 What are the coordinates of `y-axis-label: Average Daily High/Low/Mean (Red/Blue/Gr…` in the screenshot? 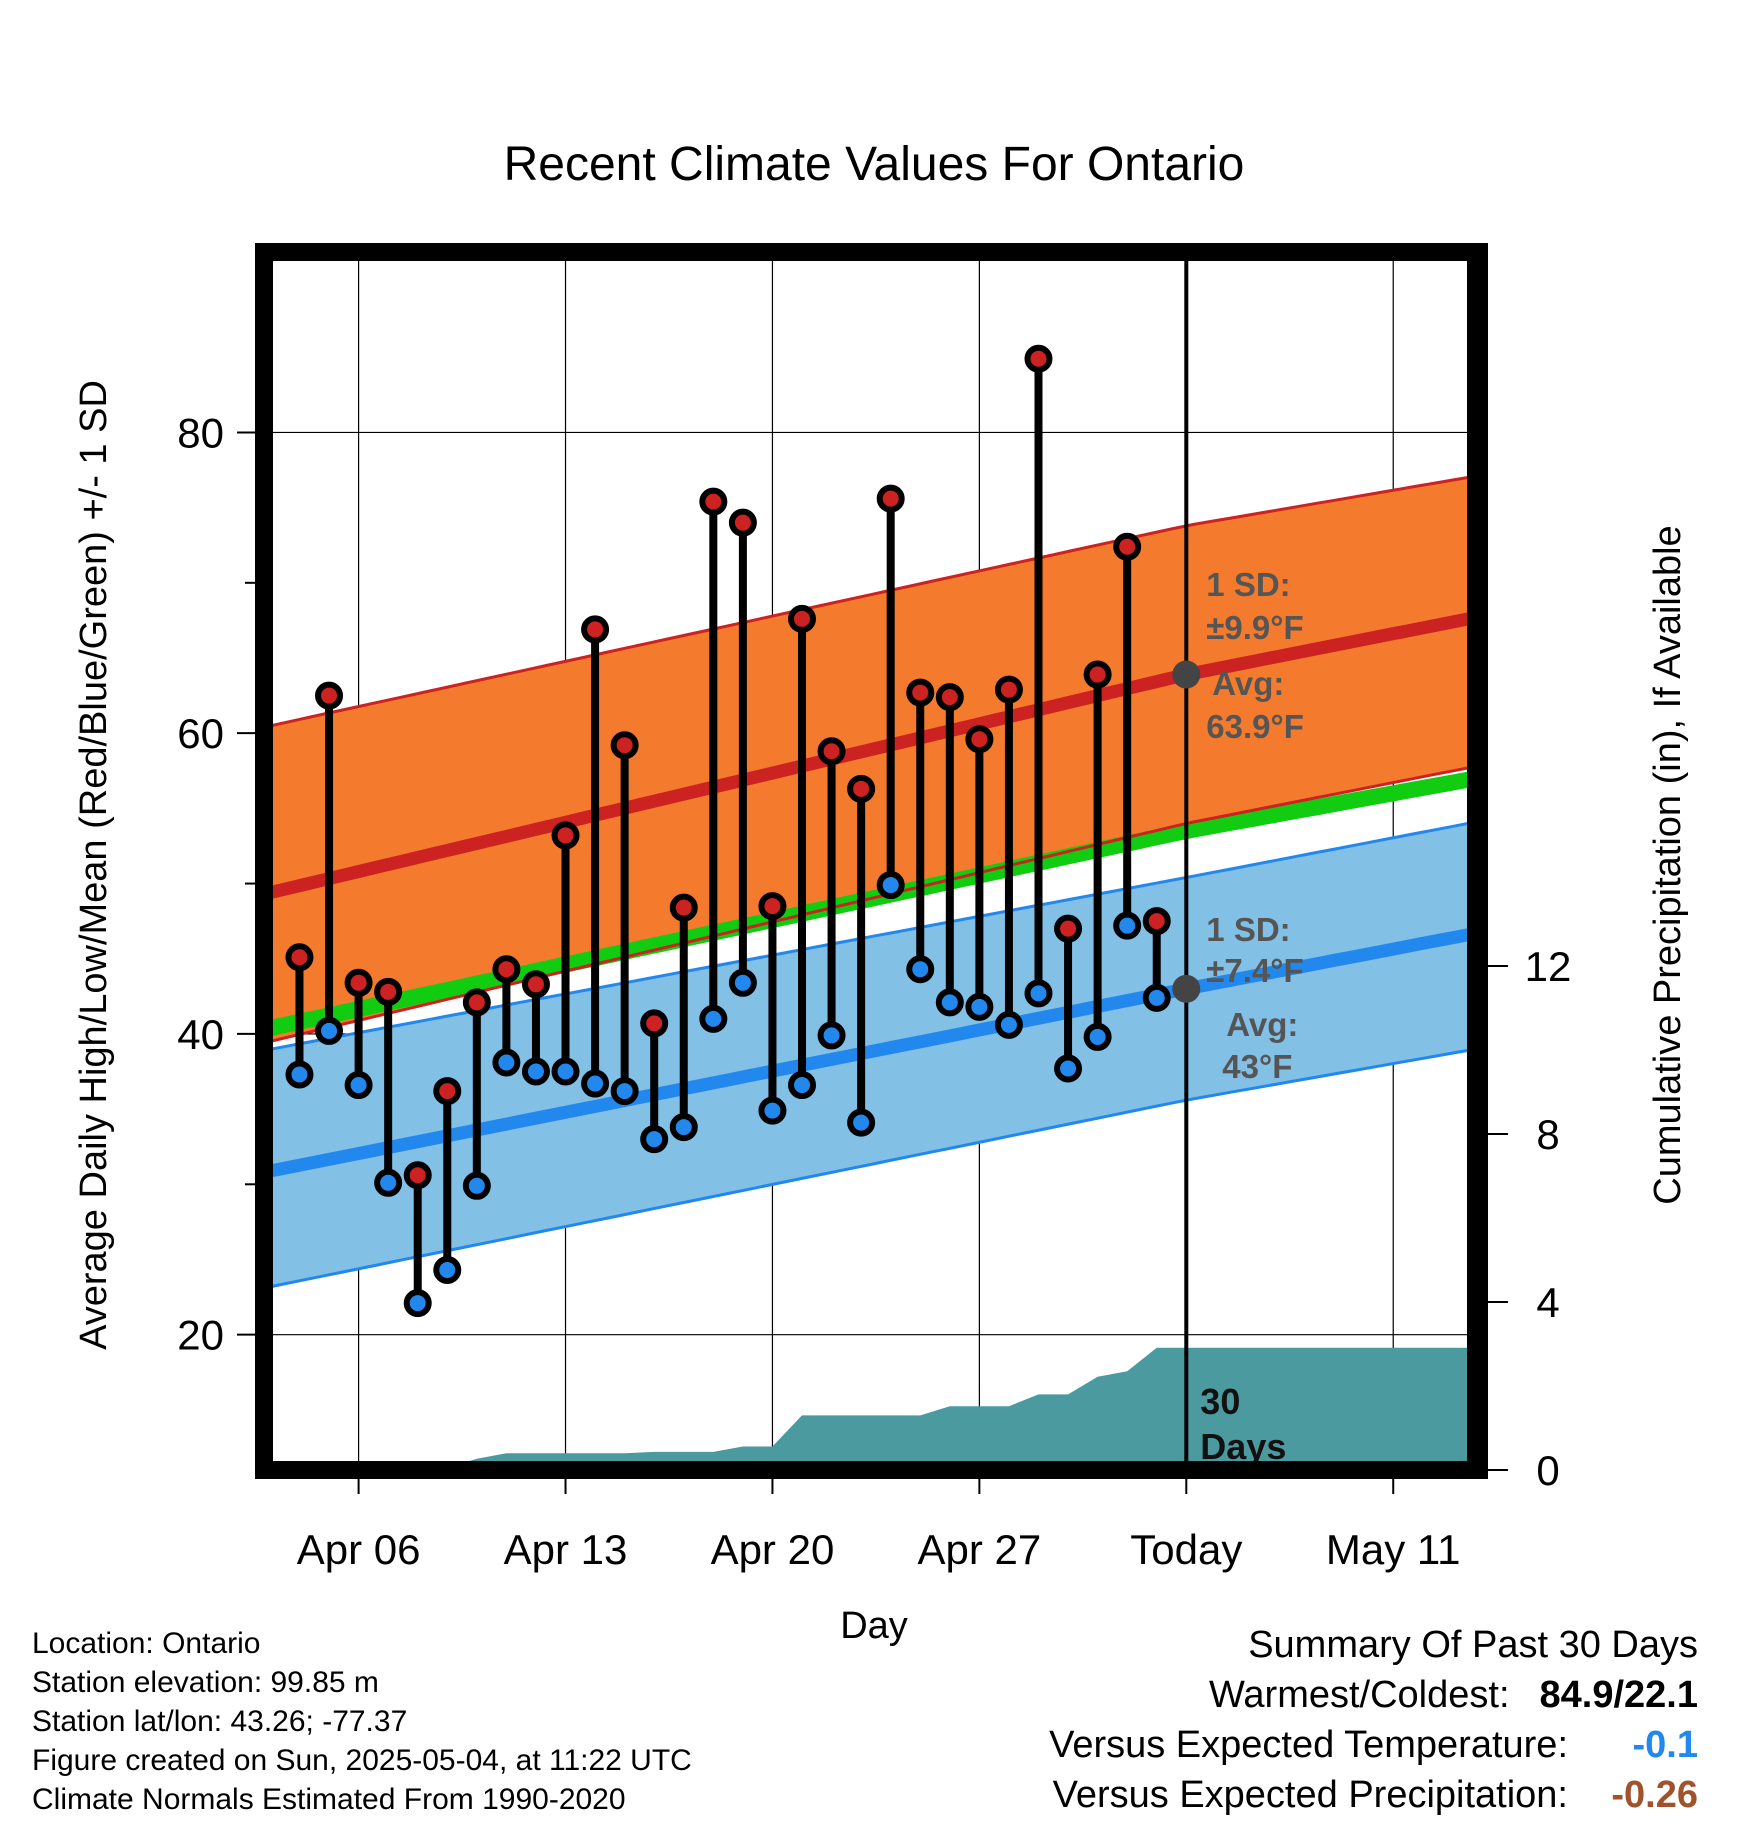 It's located at (94, 865).